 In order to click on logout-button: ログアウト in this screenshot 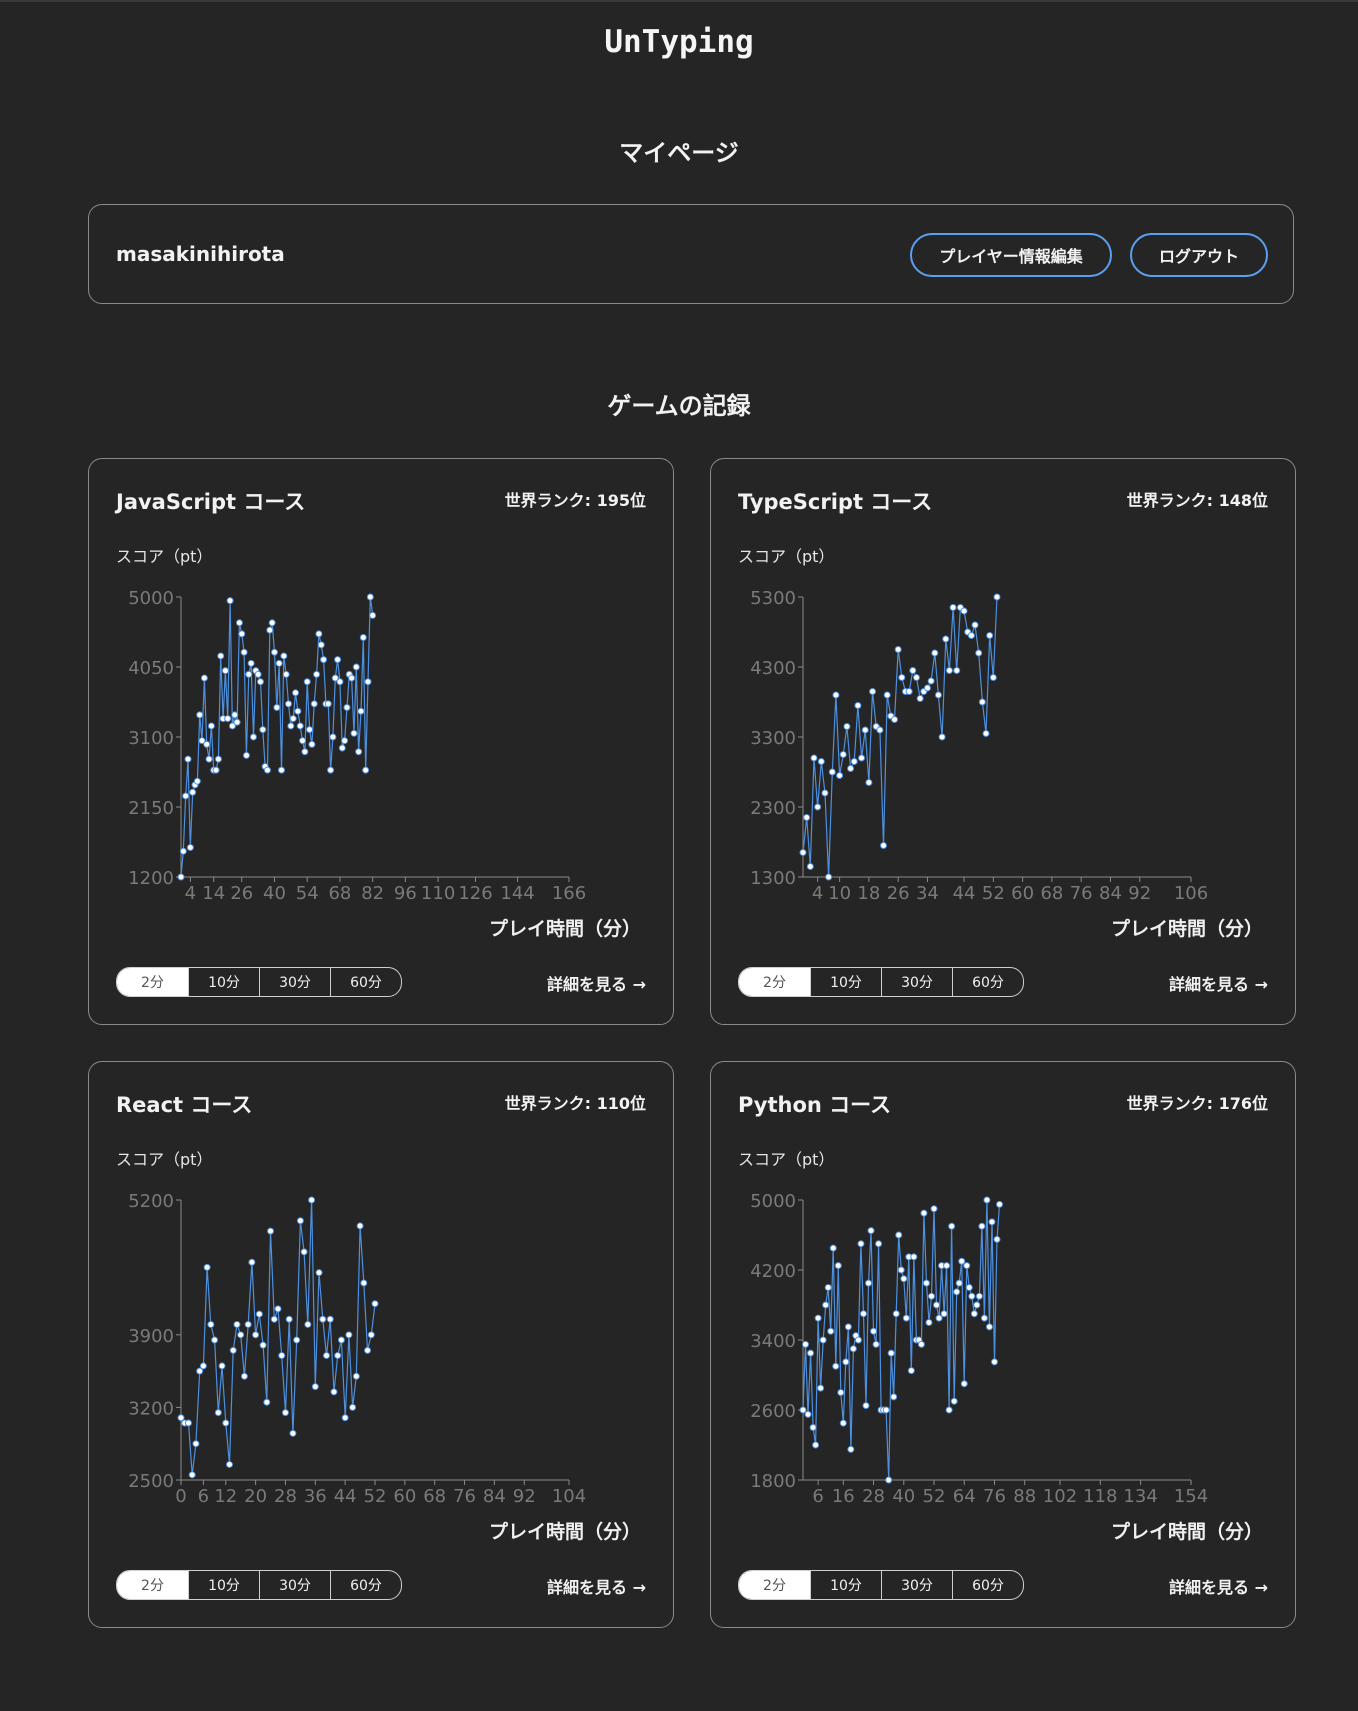, I will do `click(1199, 255)`.